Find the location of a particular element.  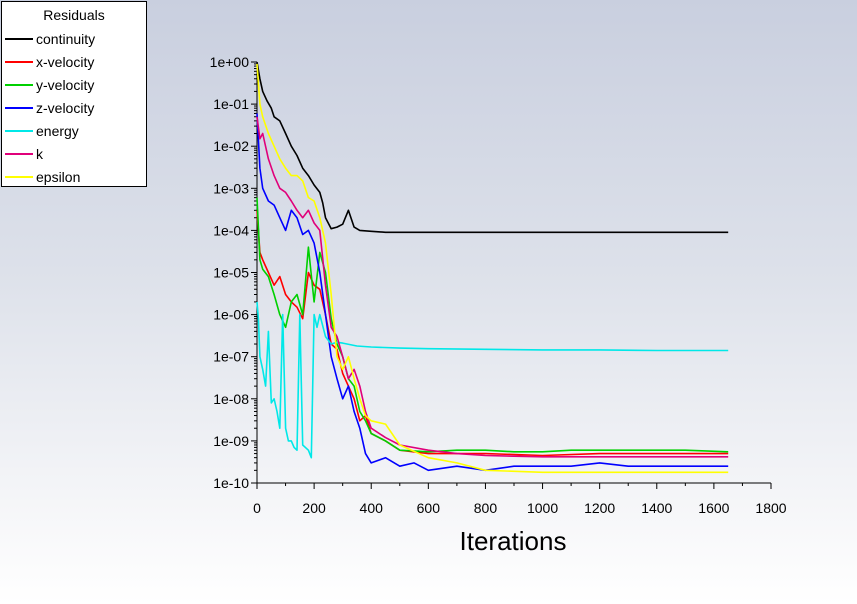

legend-entry: k is located at coordinates (75, 154).